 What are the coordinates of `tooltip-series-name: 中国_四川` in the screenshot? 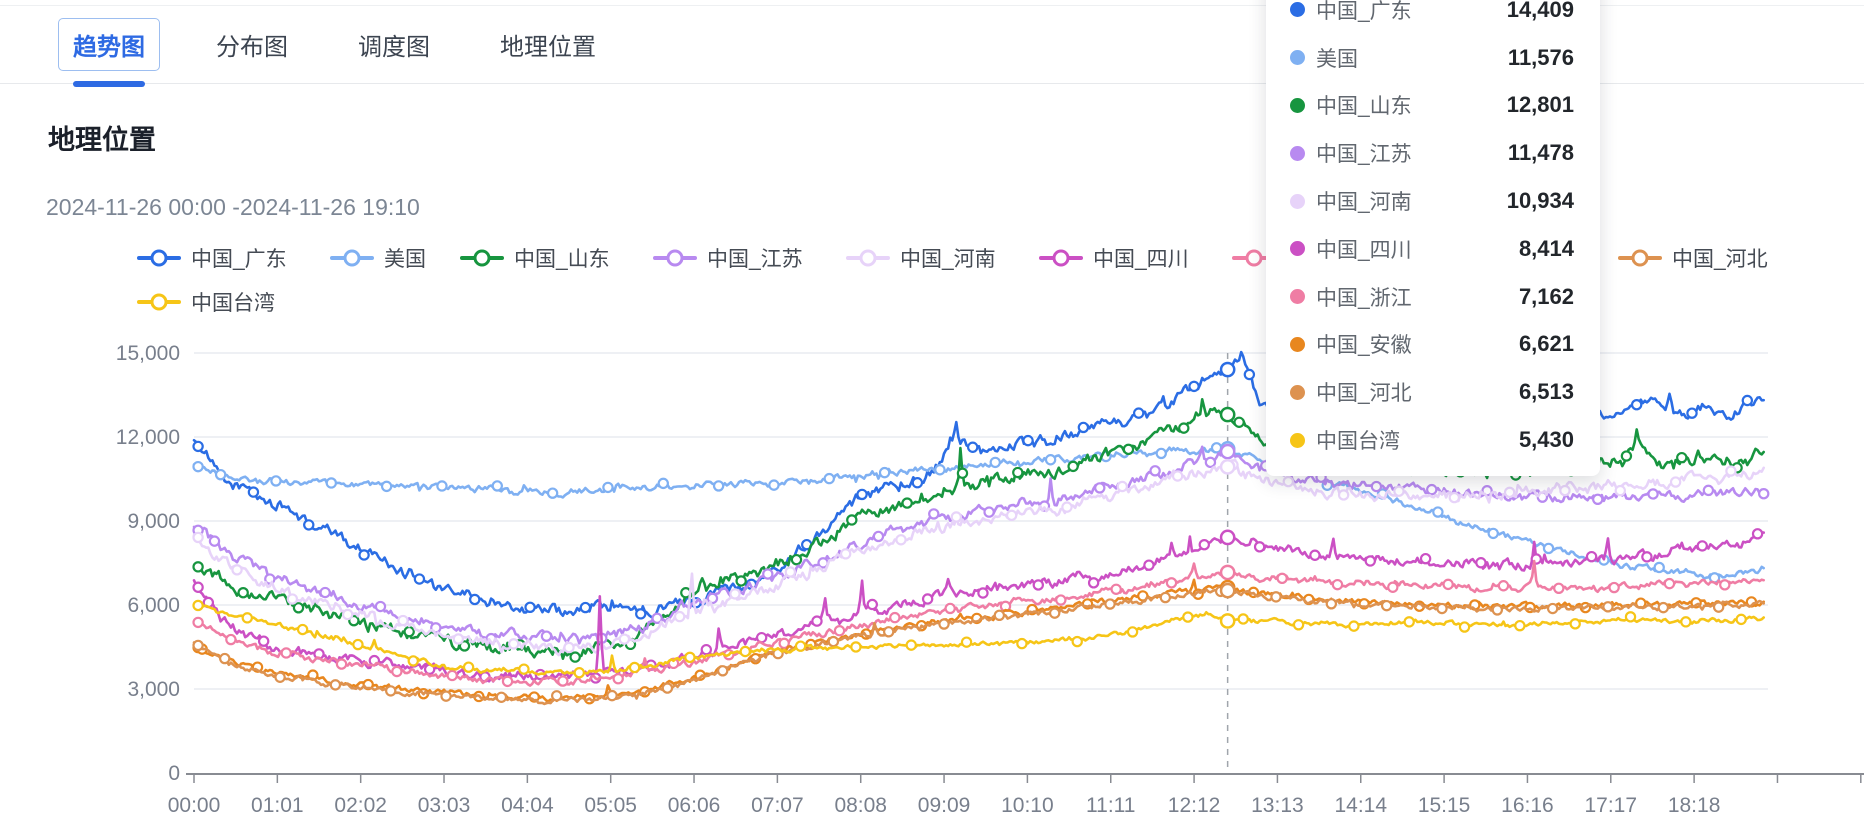 It's located at (1364, 250).